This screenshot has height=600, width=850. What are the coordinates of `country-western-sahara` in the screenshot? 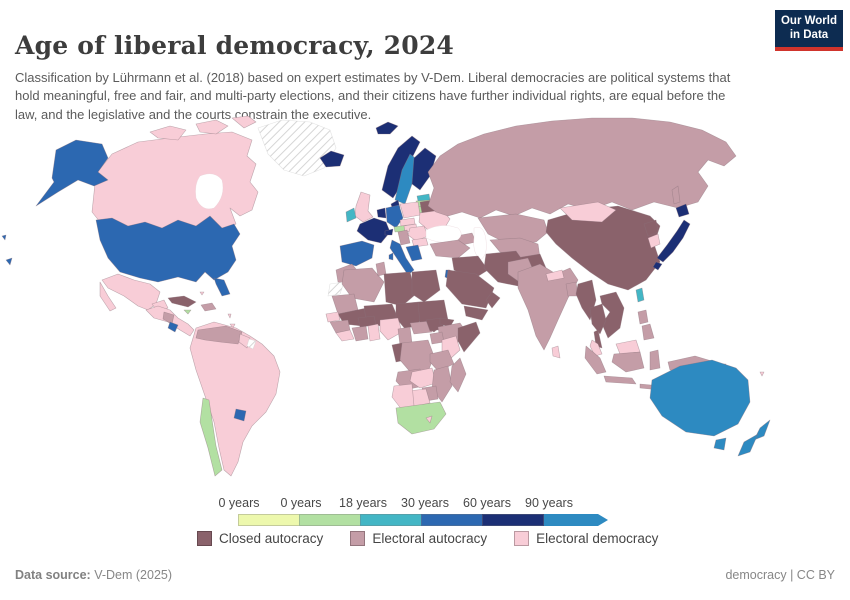 It's located at (336, 289).